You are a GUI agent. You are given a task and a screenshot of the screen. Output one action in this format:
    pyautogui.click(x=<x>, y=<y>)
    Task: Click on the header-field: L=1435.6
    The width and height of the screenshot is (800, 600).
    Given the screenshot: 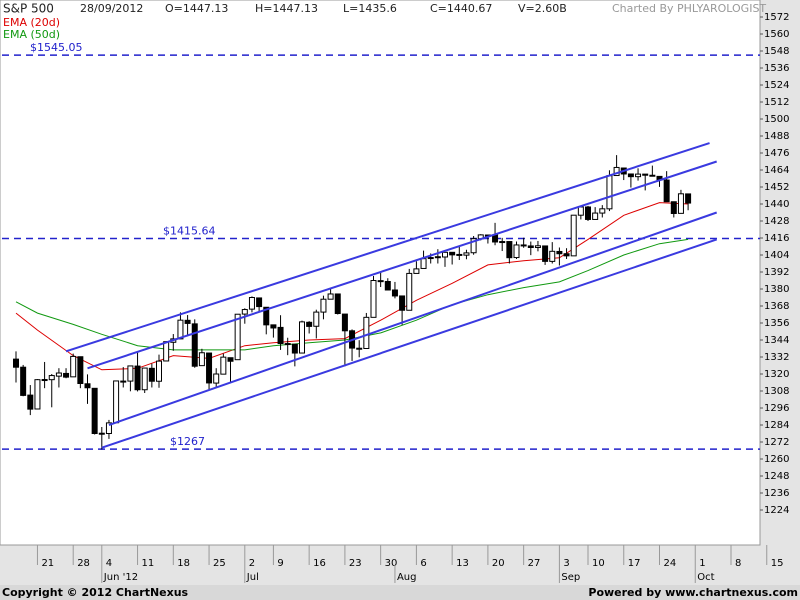 What is the action you would take?
    pyautogui.click(x=370, y=8)
    